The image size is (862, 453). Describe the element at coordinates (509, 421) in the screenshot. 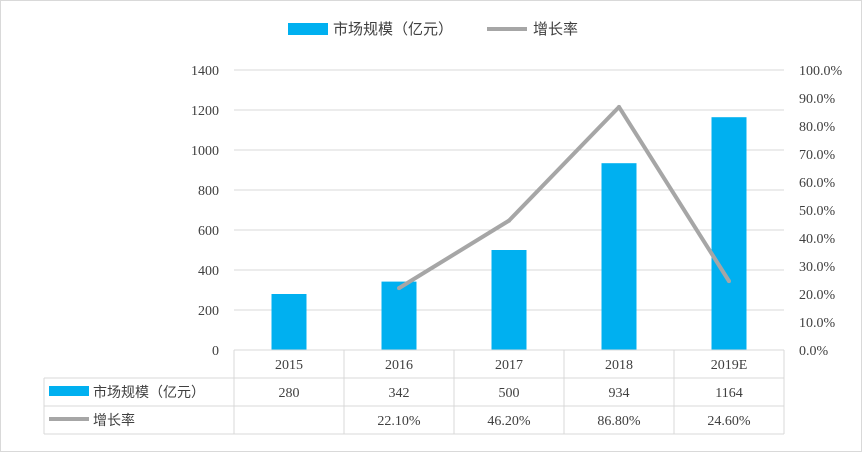

I see `table-cell-growth-rate: 46.20%` at that location.